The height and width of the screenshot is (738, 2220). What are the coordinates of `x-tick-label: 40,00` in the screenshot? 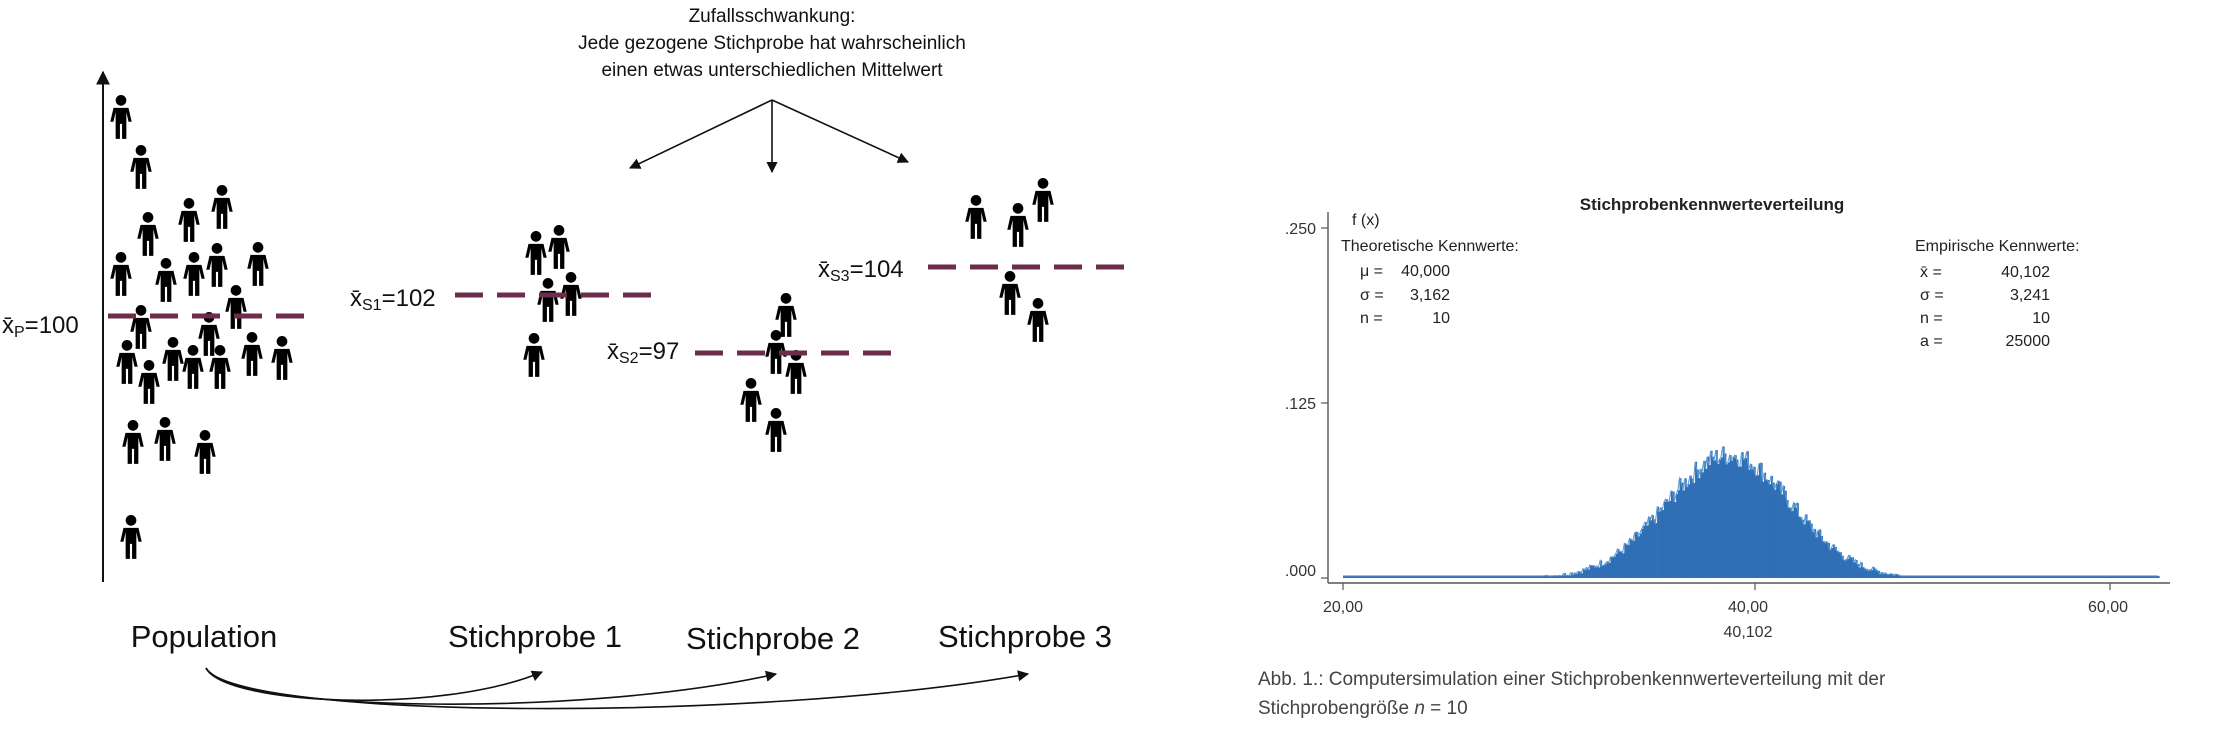 It's located at (1748, 607).